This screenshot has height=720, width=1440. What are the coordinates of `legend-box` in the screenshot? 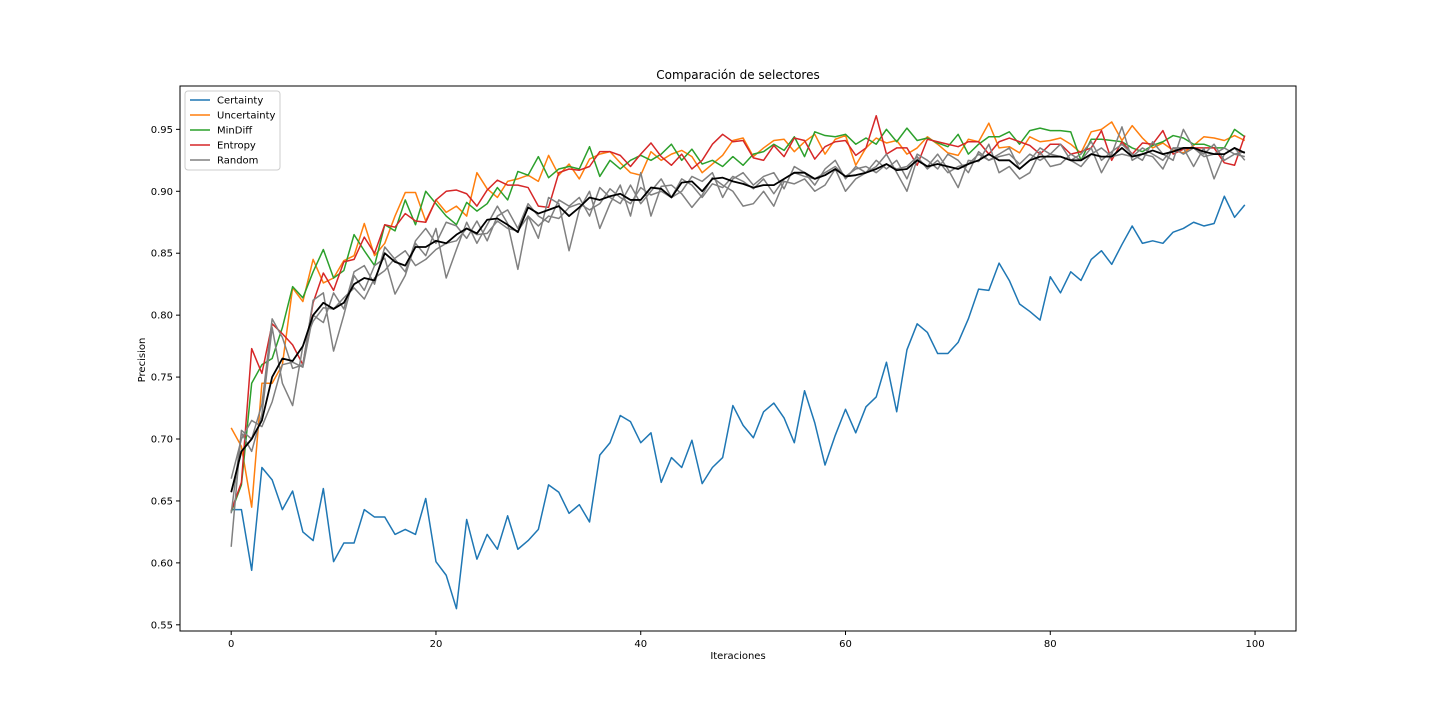 It's located at (232, 130).